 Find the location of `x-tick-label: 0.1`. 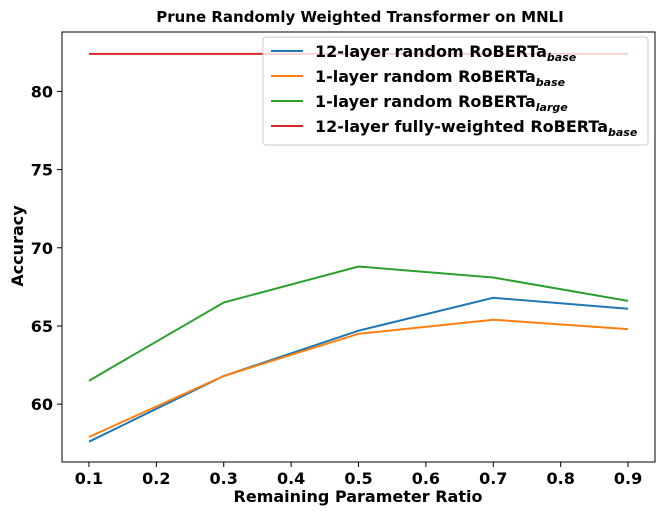

x-tick-label: 0.1 is located at coordinates (89, 478).